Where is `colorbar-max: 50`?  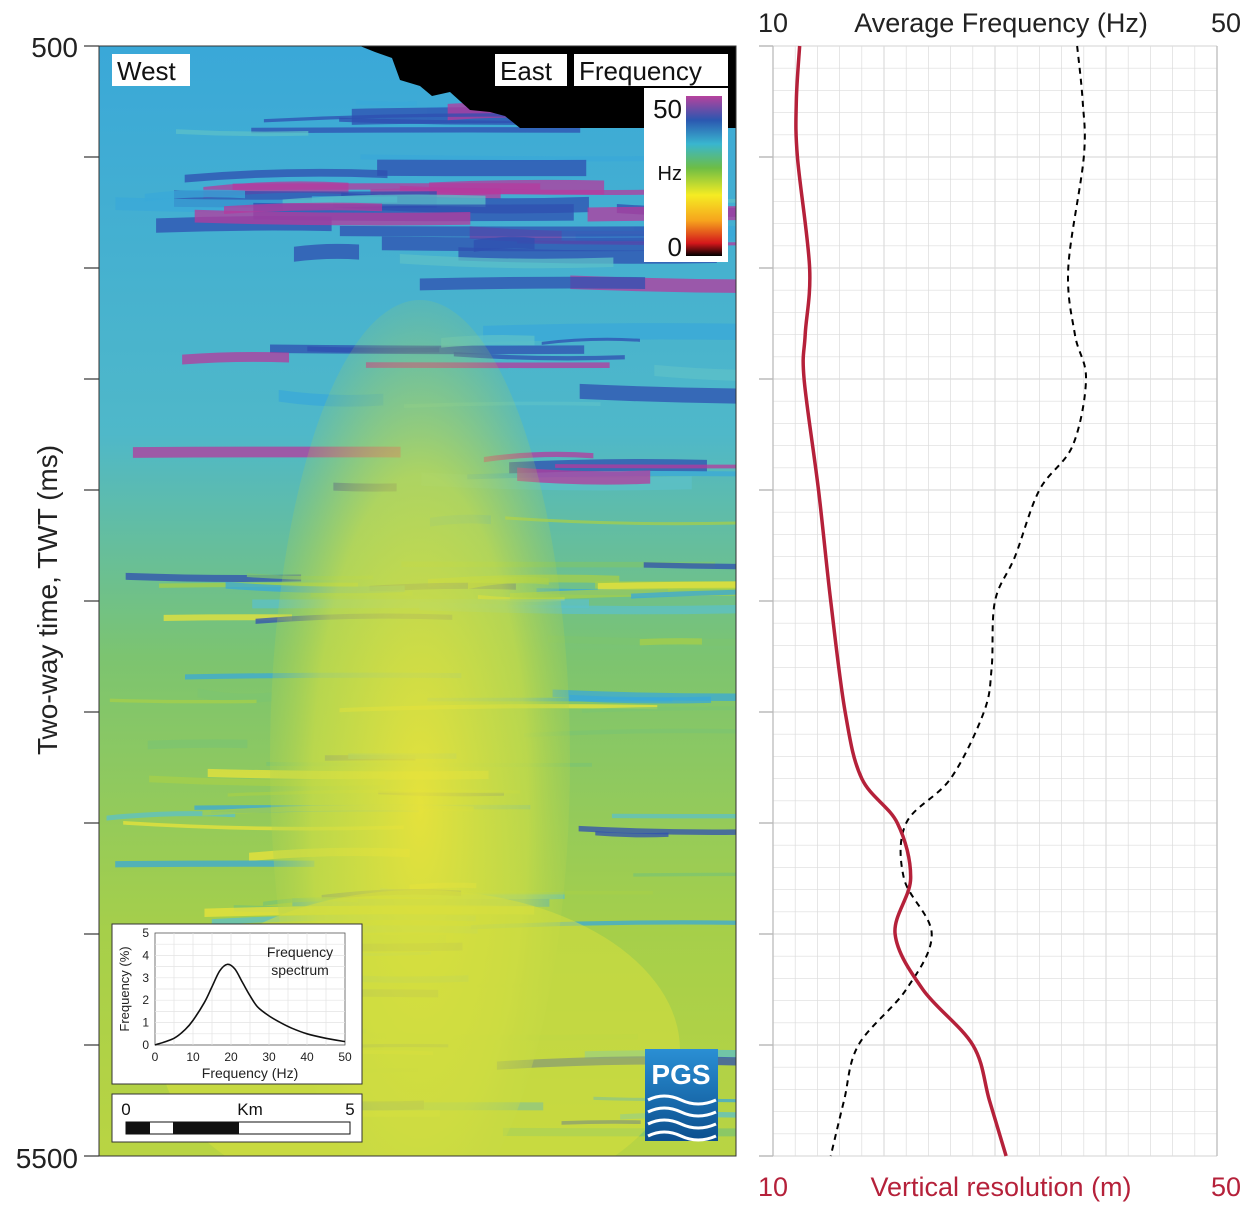
colorbar-max: 50 is located at coordinates (667, 109).